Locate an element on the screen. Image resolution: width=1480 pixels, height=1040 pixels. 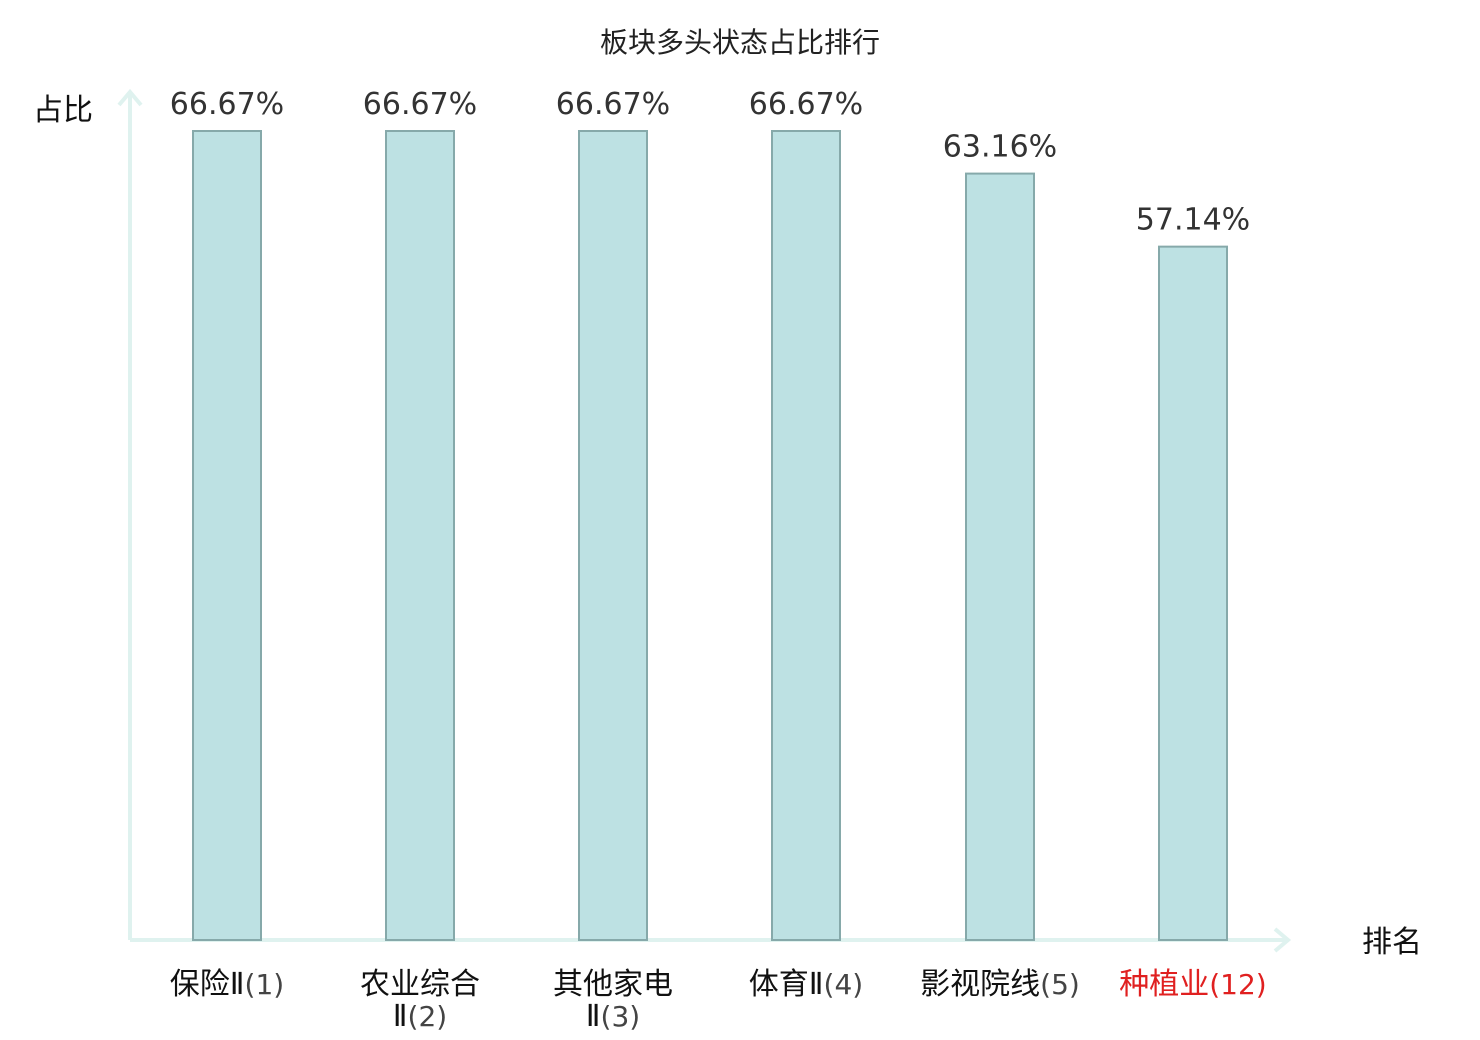
value-labels: 66.67% 66.67% 66.67% 66.67% 63.16% 57.14% is located at coordinates (710, 162).